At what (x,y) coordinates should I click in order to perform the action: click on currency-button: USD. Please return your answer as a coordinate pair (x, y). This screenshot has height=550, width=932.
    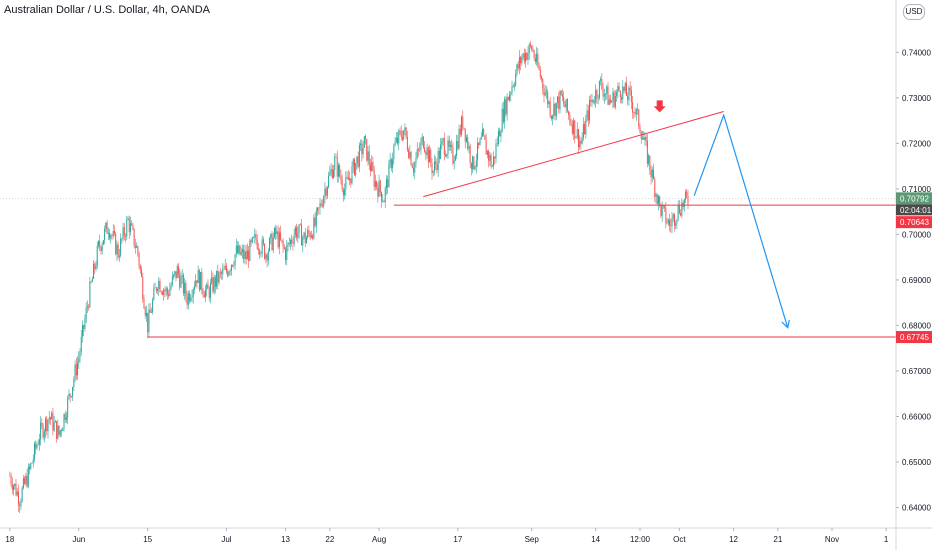
    Looking at the image, I should click on (914, 12).